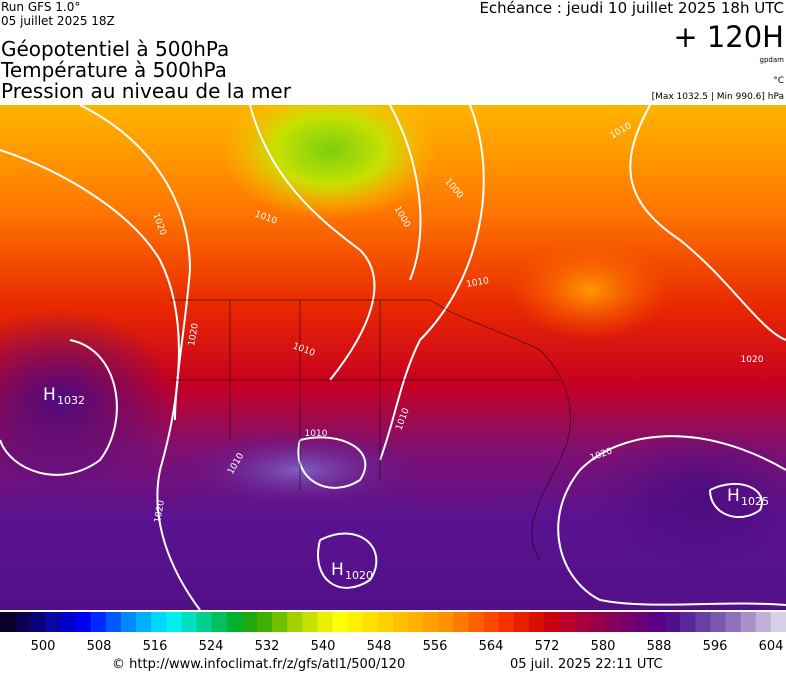 The width and height of the screenshot is (786, 676). I want to click on run: Run GFS 1.0°, so click(40, 7).